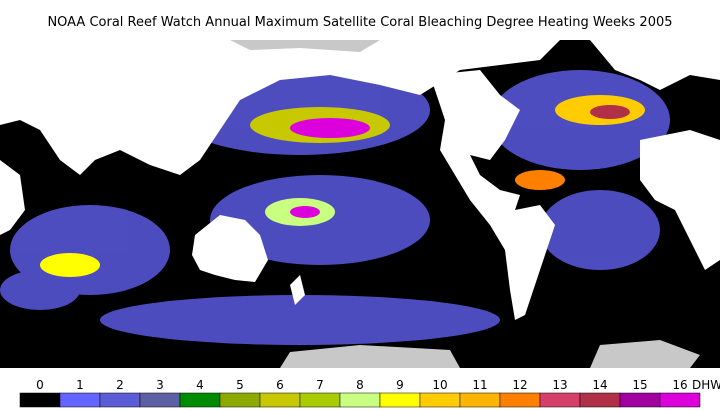 The height and width of the screenshot is (411, 720). I want to click on colorbar-label: 1, so click(80, 385).